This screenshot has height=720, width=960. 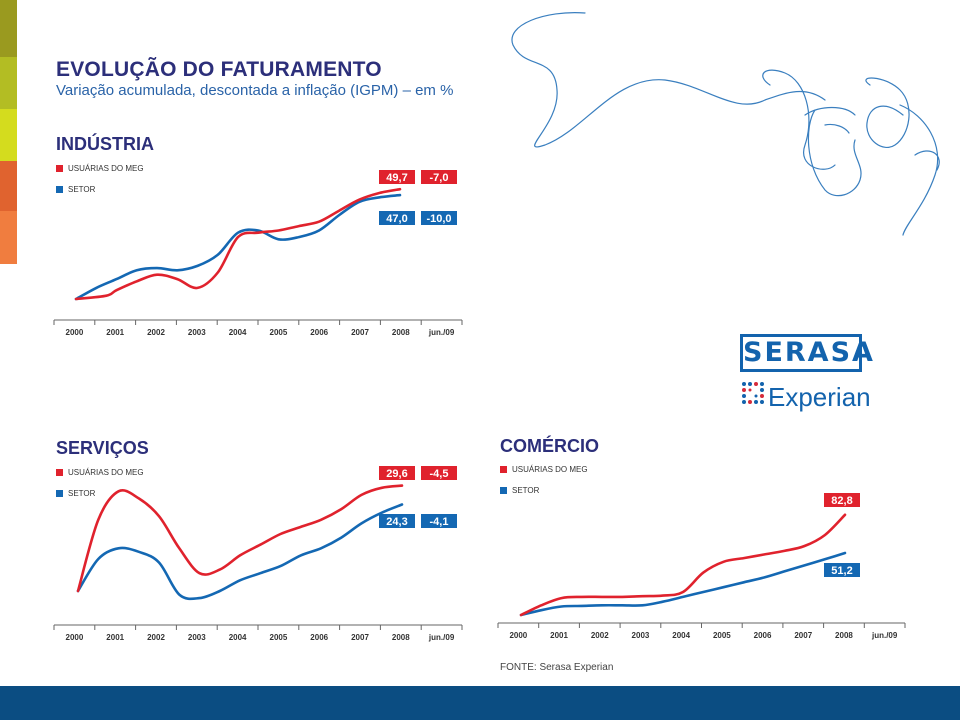 I want to click on value-label: 82,8, so click(x=841, y=501).